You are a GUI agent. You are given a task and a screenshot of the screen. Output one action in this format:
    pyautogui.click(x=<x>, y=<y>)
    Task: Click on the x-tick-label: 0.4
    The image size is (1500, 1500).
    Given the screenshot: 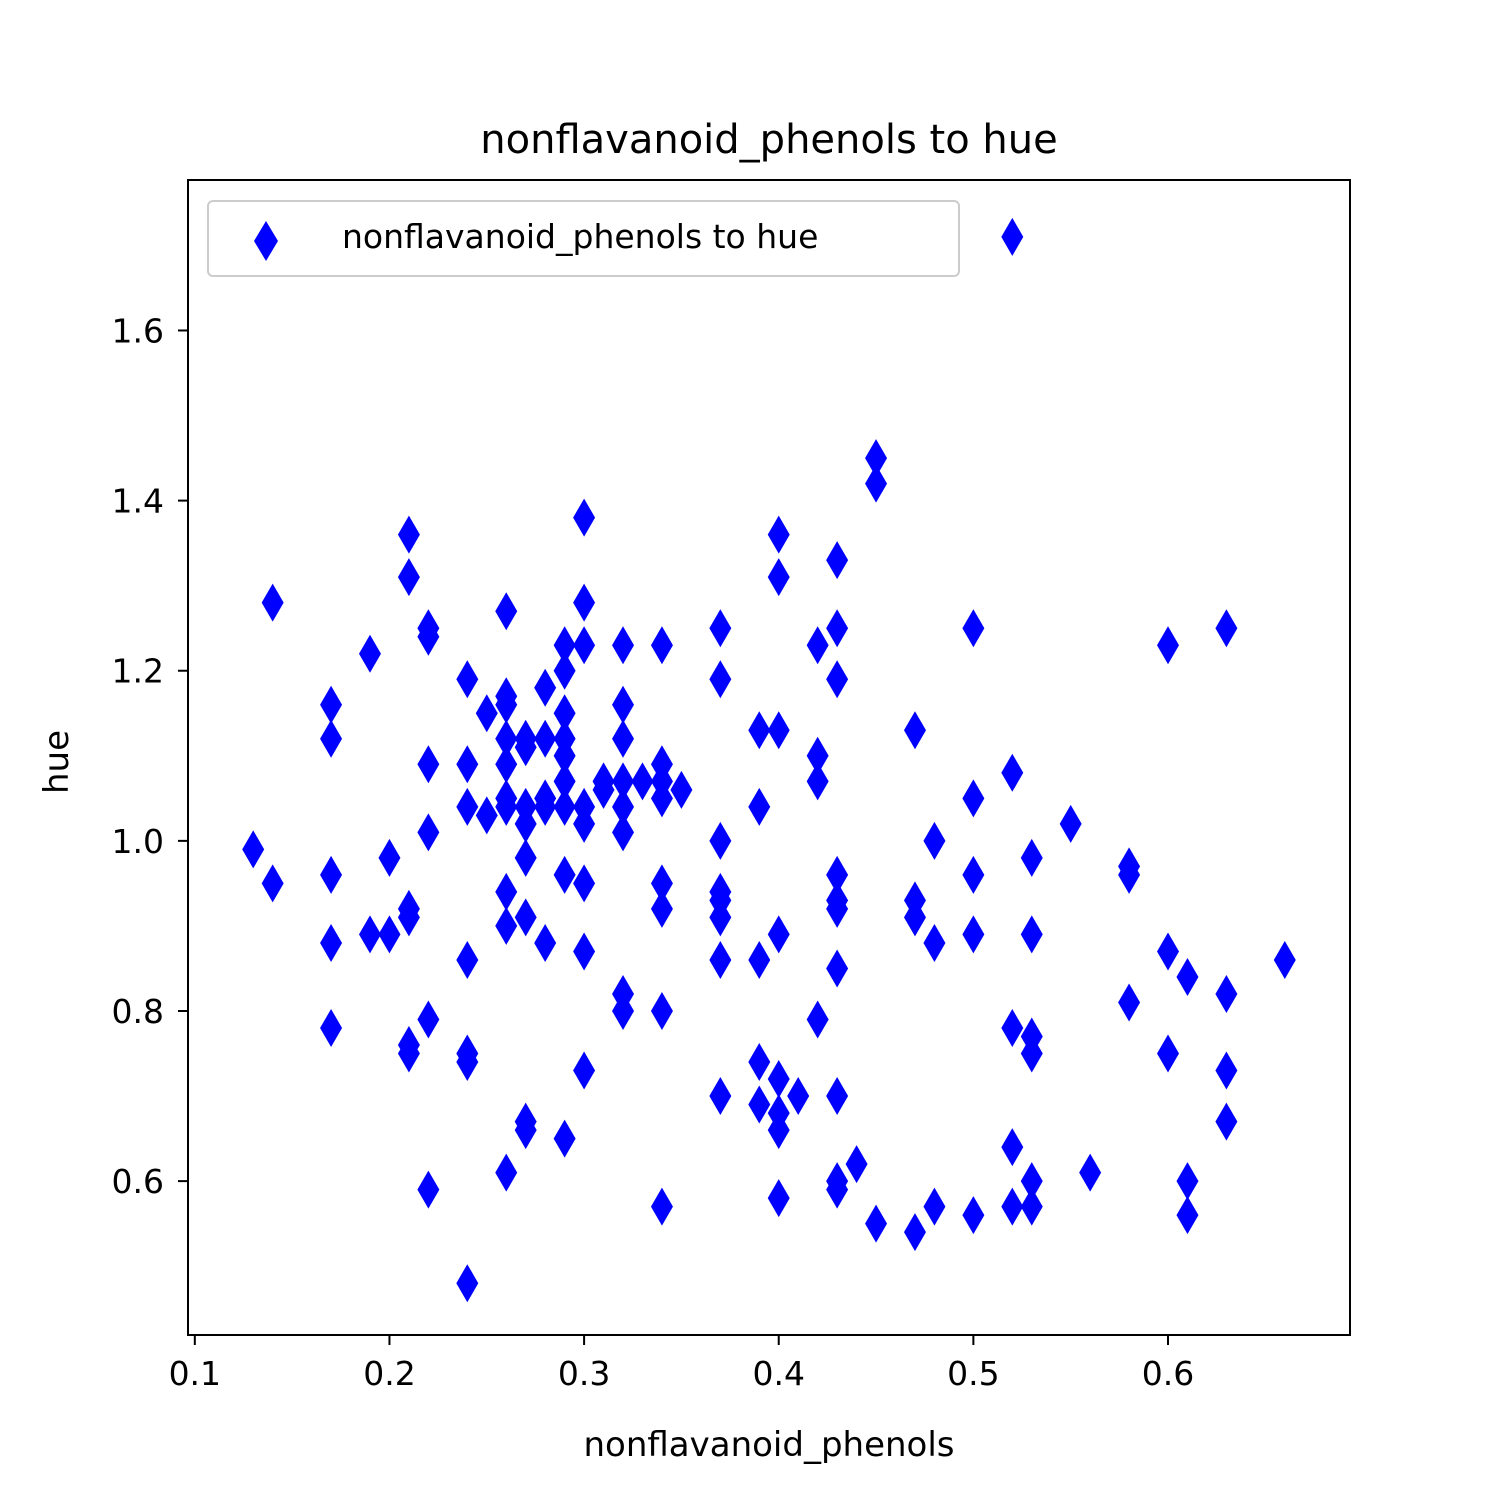 What is the action you would take?
    pyautogui.click(x=778, y=1373)
    